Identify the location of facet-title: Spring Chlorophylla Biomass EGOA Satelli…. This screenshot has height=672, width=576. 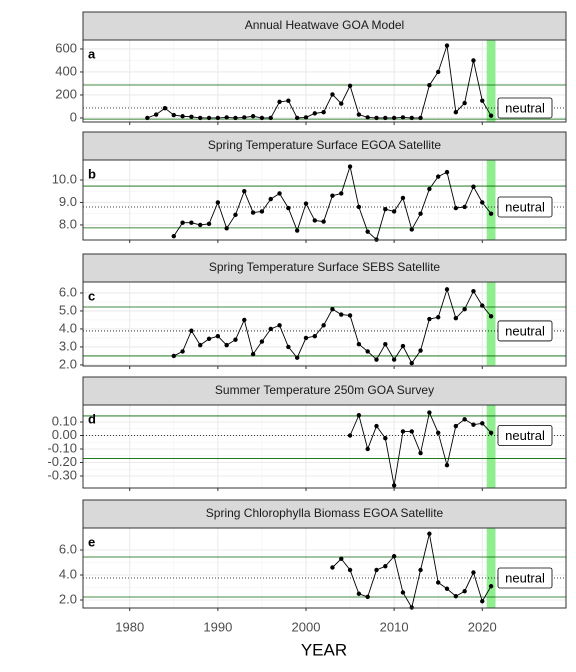
(325, 513).